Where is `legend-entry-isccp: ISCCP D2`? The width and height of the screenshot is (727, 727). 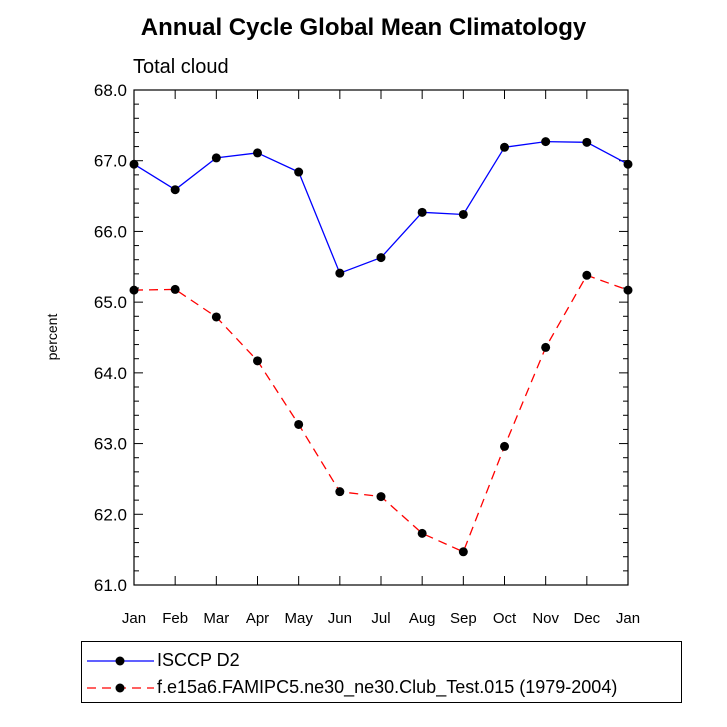
legend-entry-isccp: ISCCP D2 is located at coordinates (382, 660).